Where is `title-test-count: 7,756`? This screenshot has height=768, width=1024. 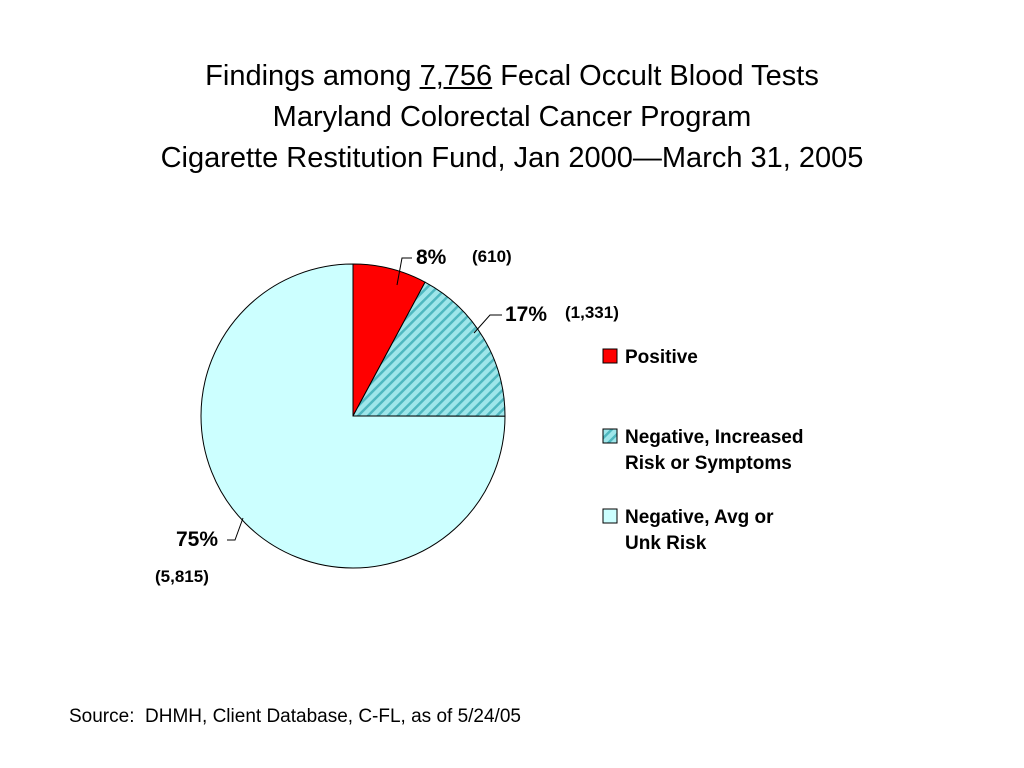
title-test-count: 7,756 is located at coordinates (456, 76).